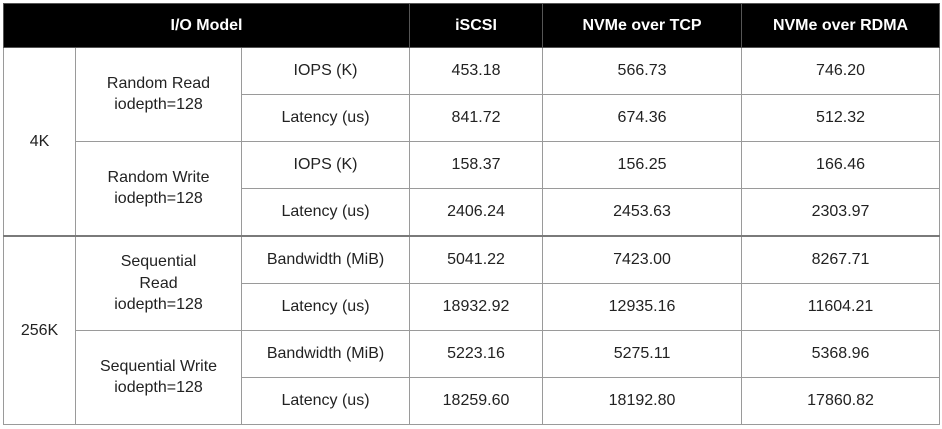 This screenshot has width=942, height=429. What do you see at coordinates (642, 117) in the screenshot?
I see `nvme-tcp-value: 674.36` at bounding box center [642, 117].